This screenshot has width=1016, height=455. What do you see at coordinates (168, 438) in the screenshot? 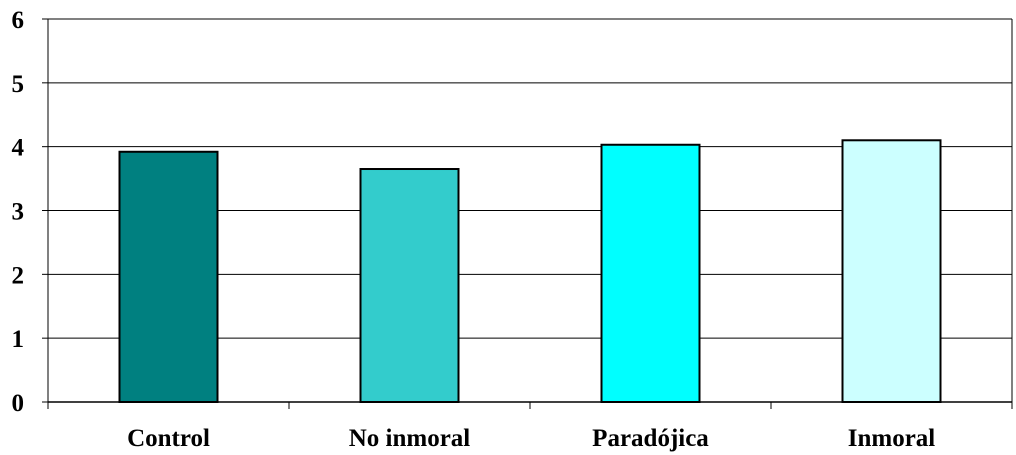
I see `x-tick-label: Control` at bounding box center [168, 438].